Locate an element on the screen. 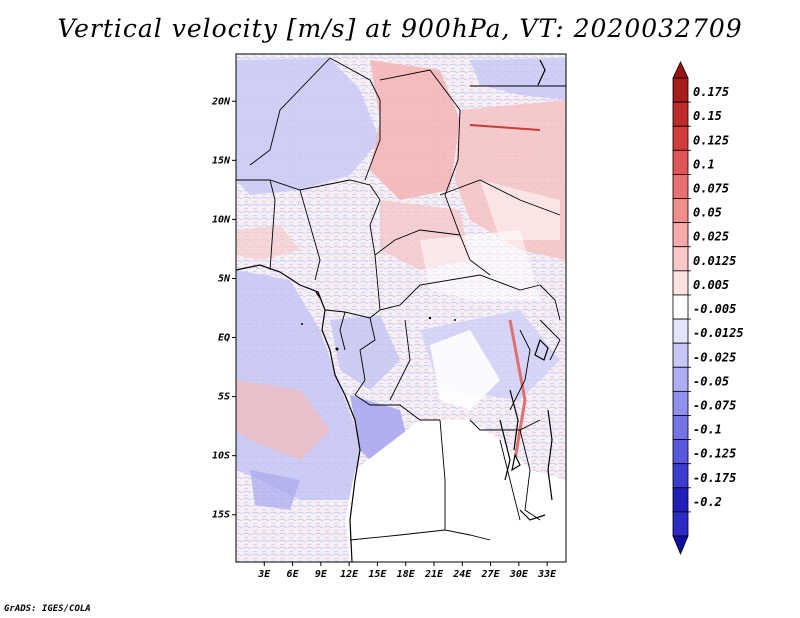  lat-tick-label: 10N is located at coordinates (221, 219).